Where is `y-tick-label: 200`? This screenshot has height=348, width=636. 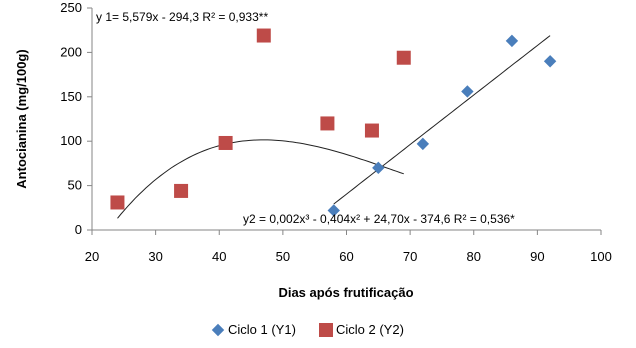
y-tick-label: 200 is located at coordinates (71, 51).